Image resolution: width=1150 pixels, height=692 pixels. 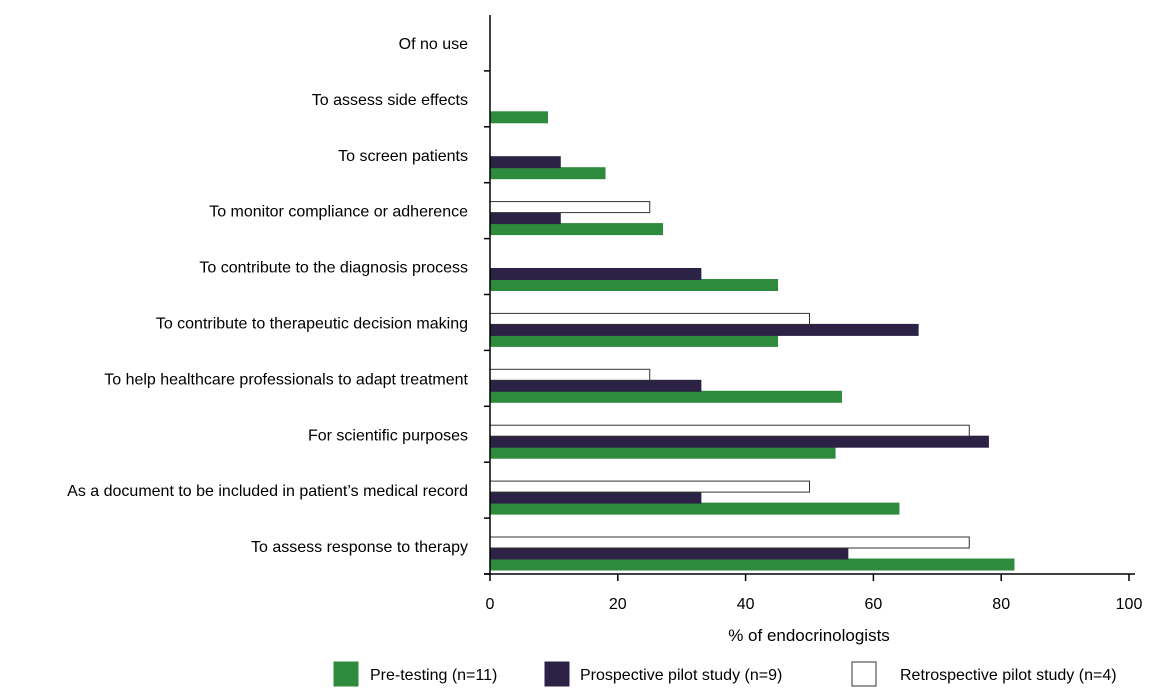 I want to click on category-label: To assess response to therapy, so click(x=359, y=547).